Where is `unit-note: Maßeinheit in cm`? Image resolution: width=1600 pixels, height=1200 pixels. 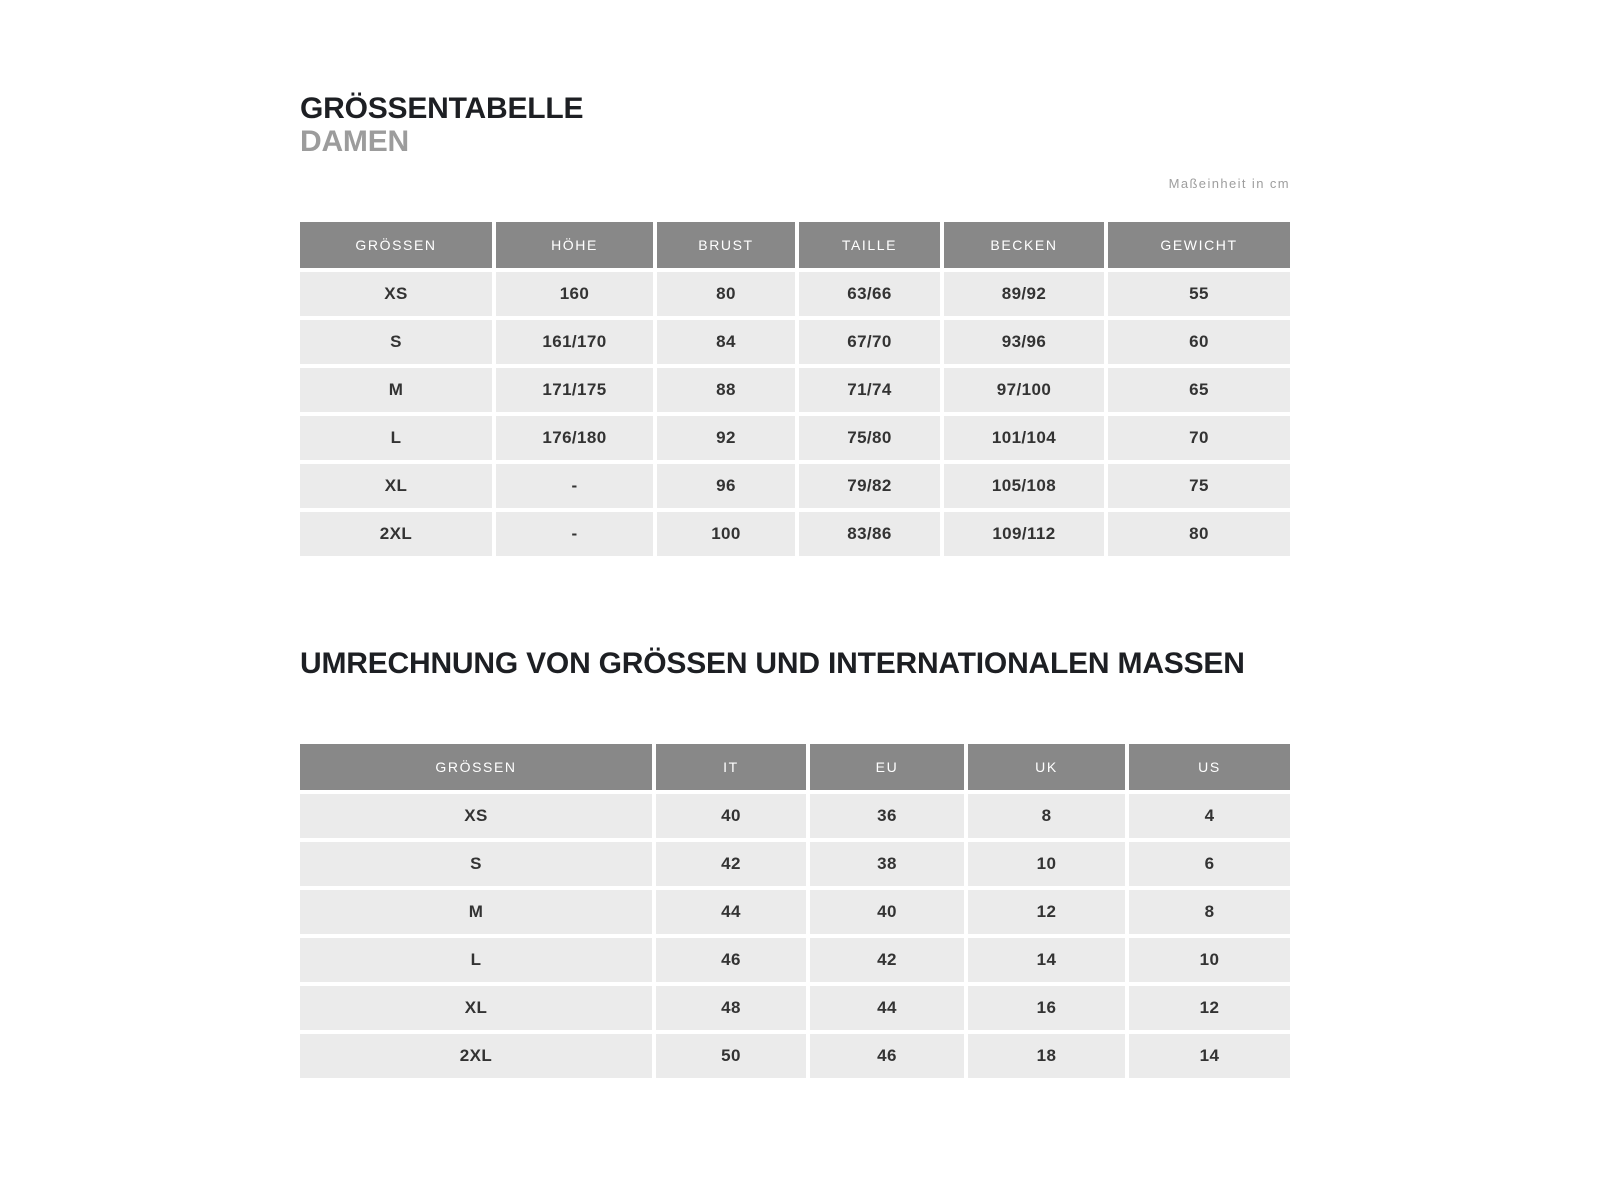 unit-note: Maßeinheit in cm is located at coordinates (1229, 183).